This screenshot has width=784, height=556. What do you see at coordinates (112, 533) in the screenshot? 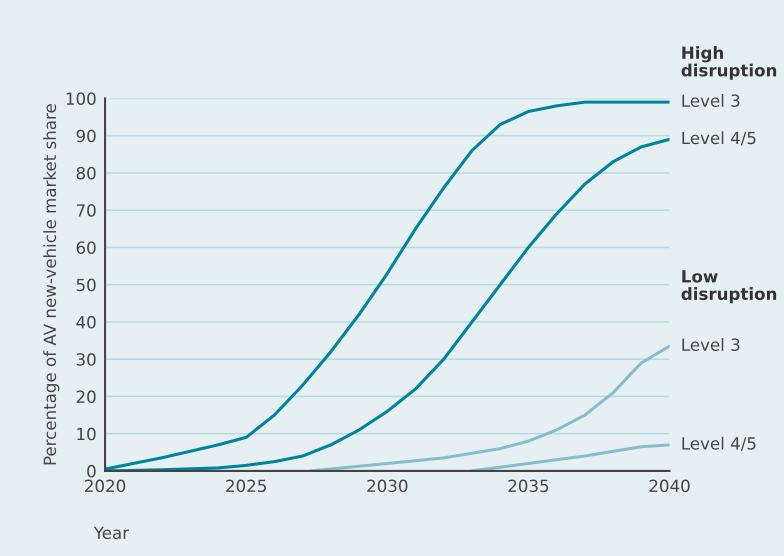
I see `x-axis-title: Year` at bounding box center [112, 533].